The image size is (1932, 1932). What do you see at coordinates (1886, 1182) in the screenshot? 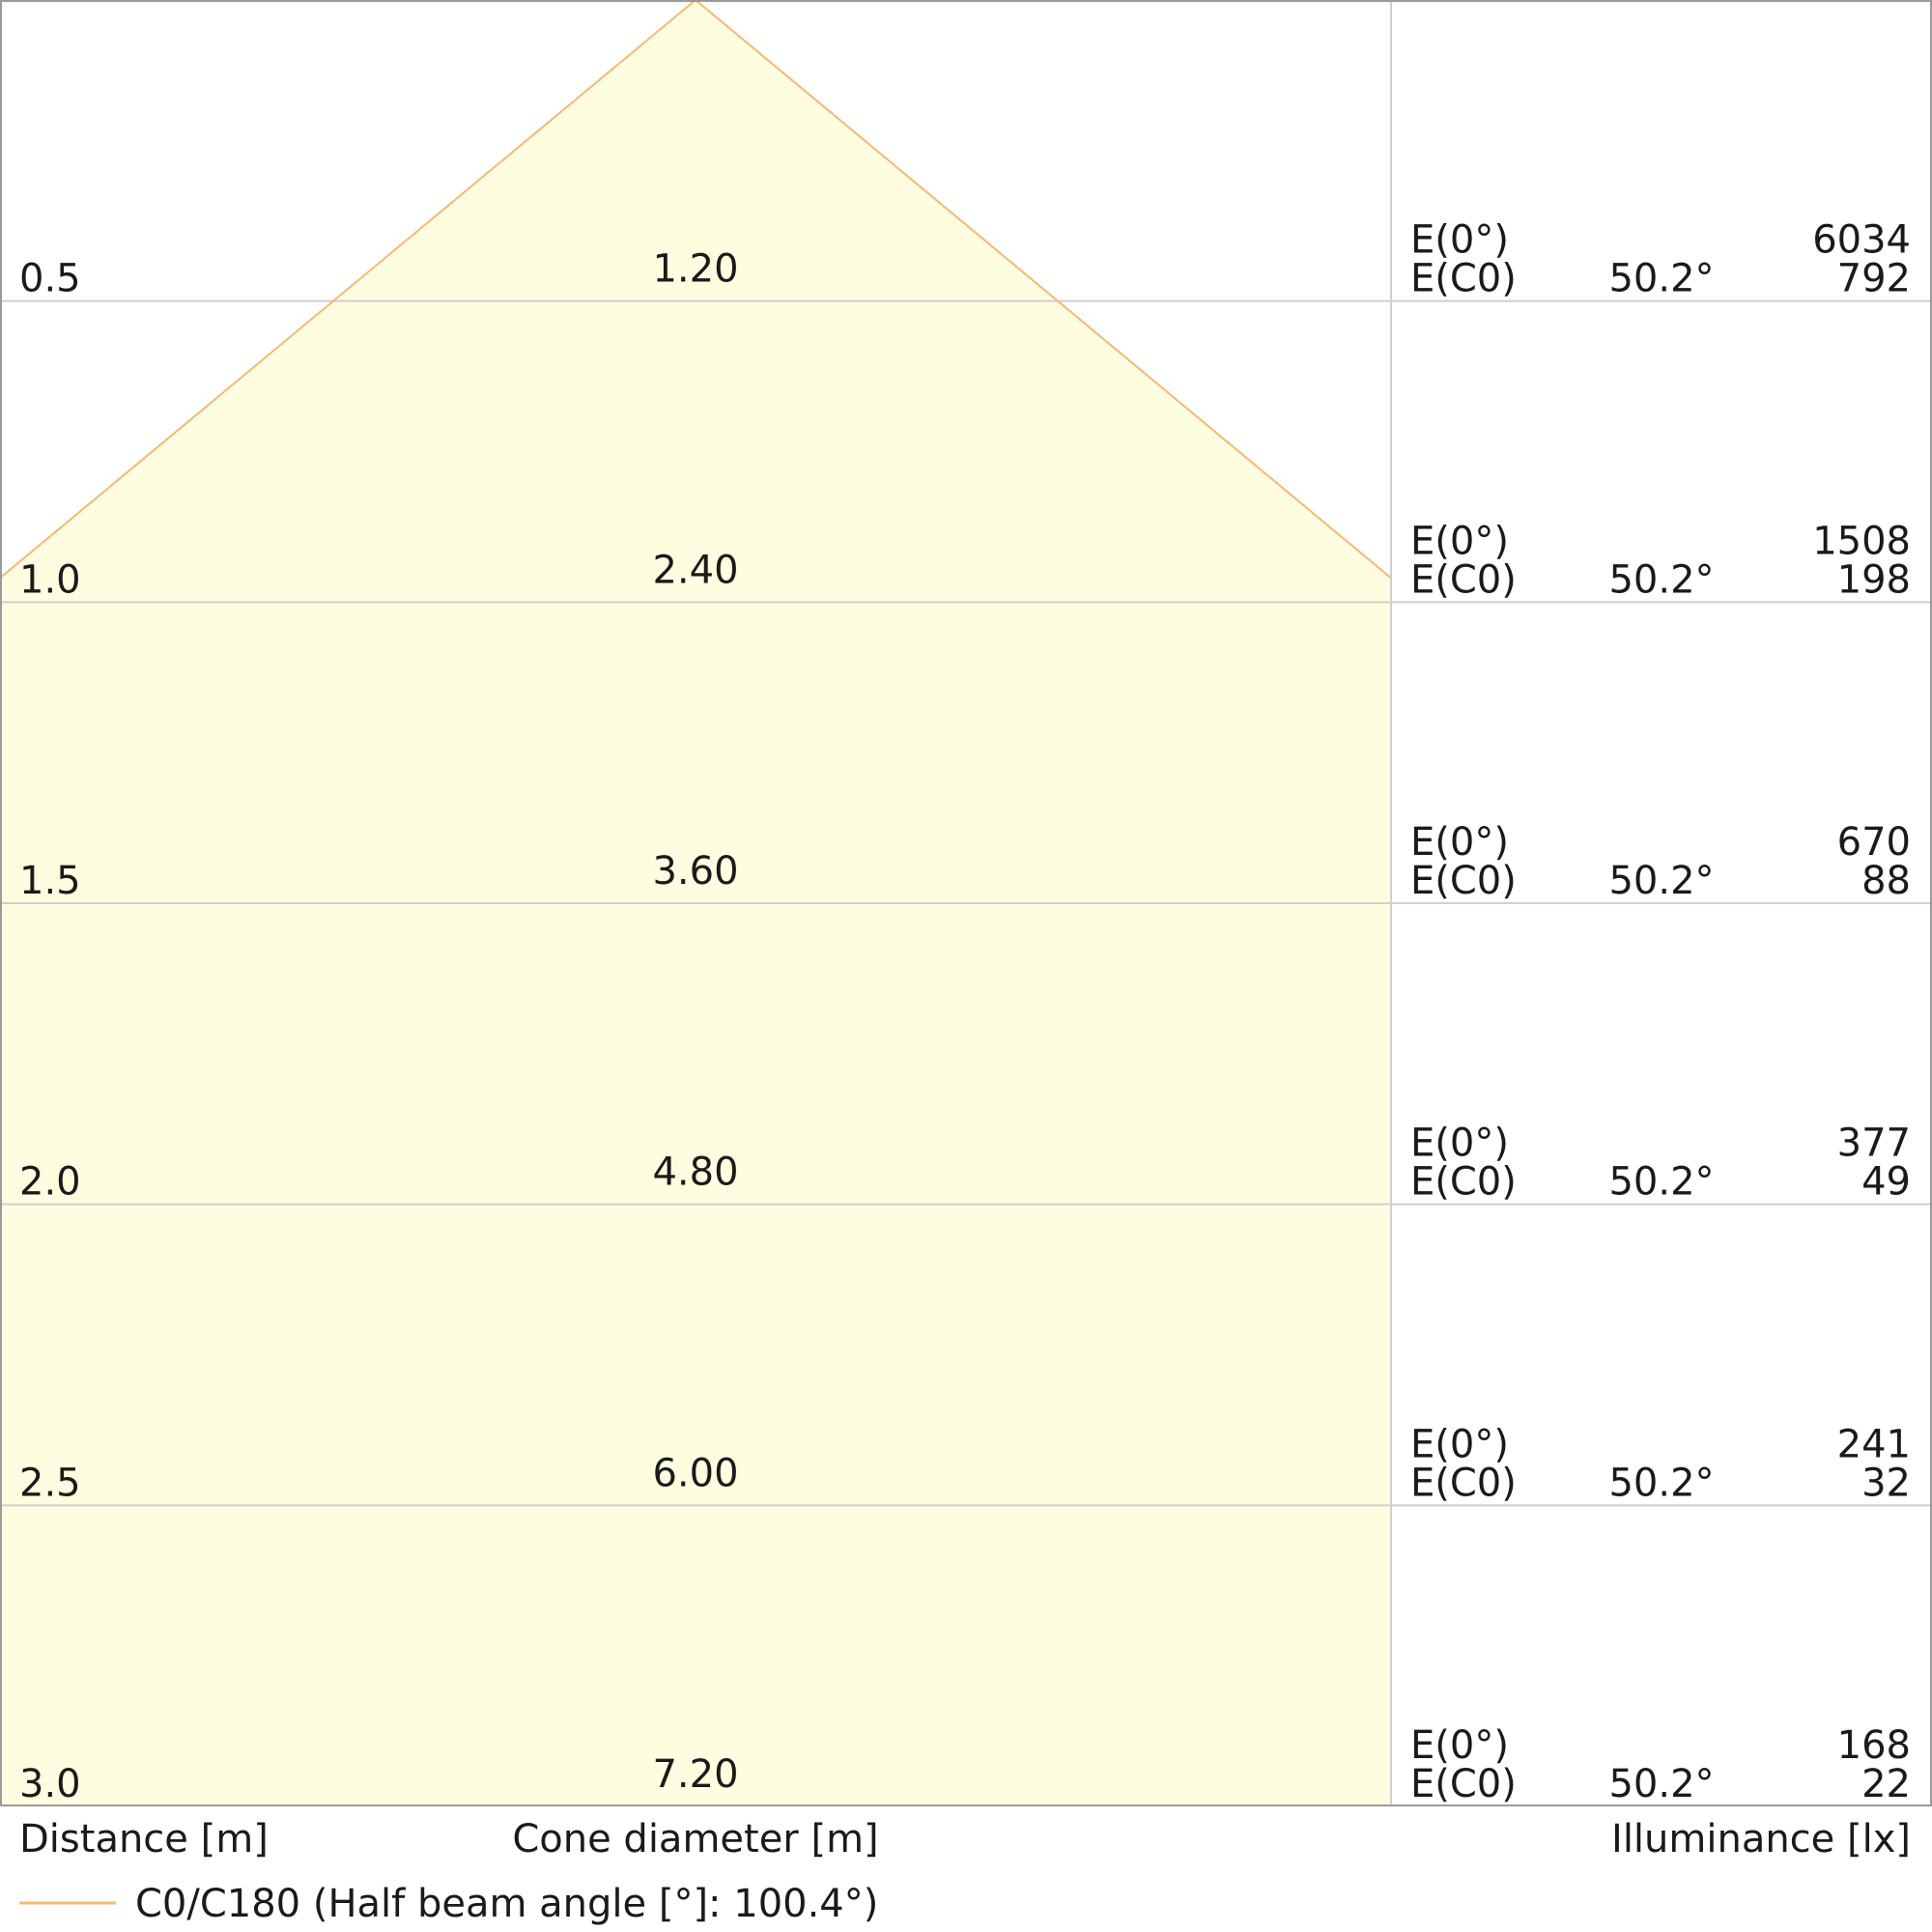
I see `ec0-value: 49` at bounding box center [1886, 1182].